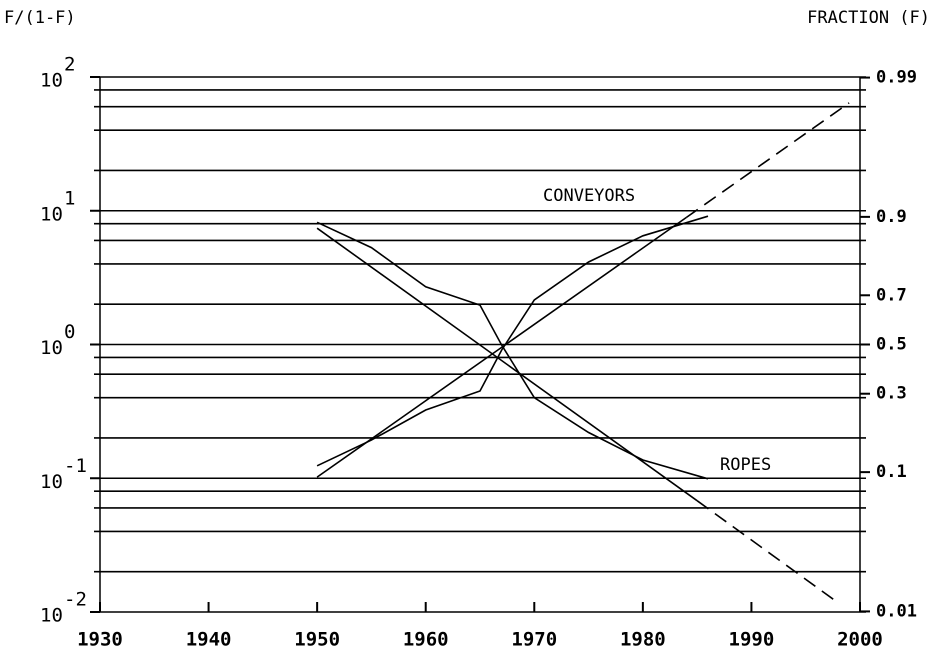 The width and height of the screenshot is (935, 668). What do you see at coordinates (891, 217) in the screenshot?
I see `y2-tick-label: 0.9` at bounding box center [891, 217].